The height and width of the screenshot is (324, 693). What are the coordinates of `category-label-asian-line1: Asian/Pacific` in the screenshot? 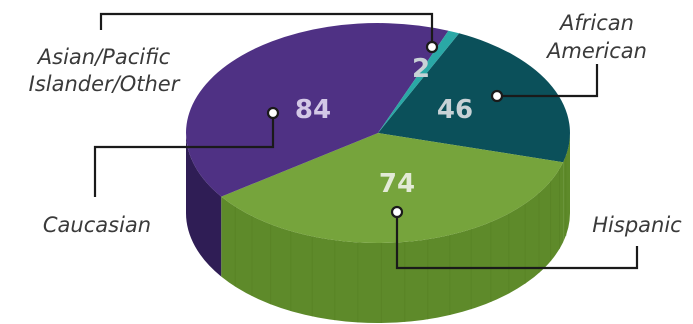 It's located at (103, 57).